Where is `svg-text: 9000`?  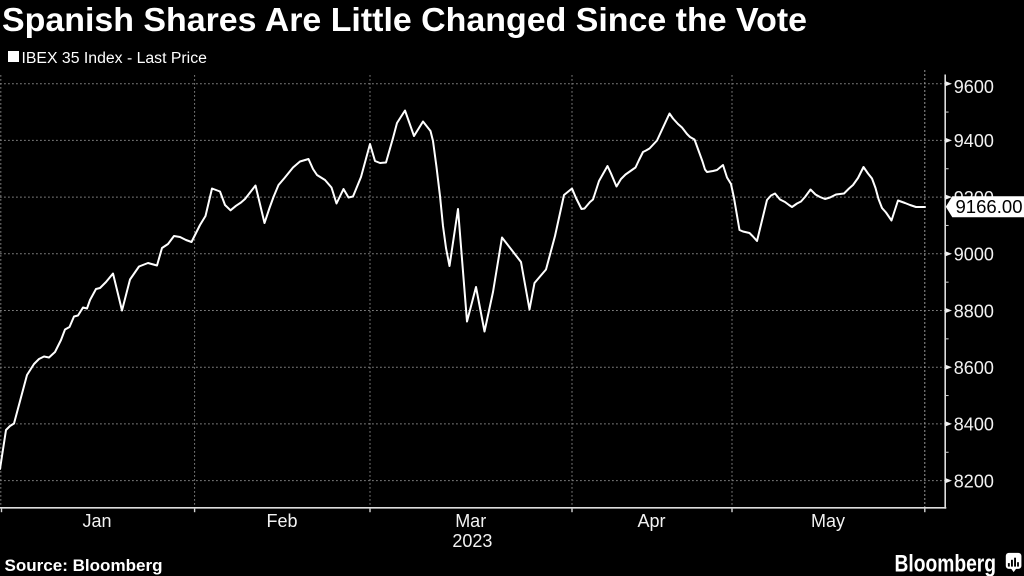
svg-text: 9000 is located at coordinates (974, 255).